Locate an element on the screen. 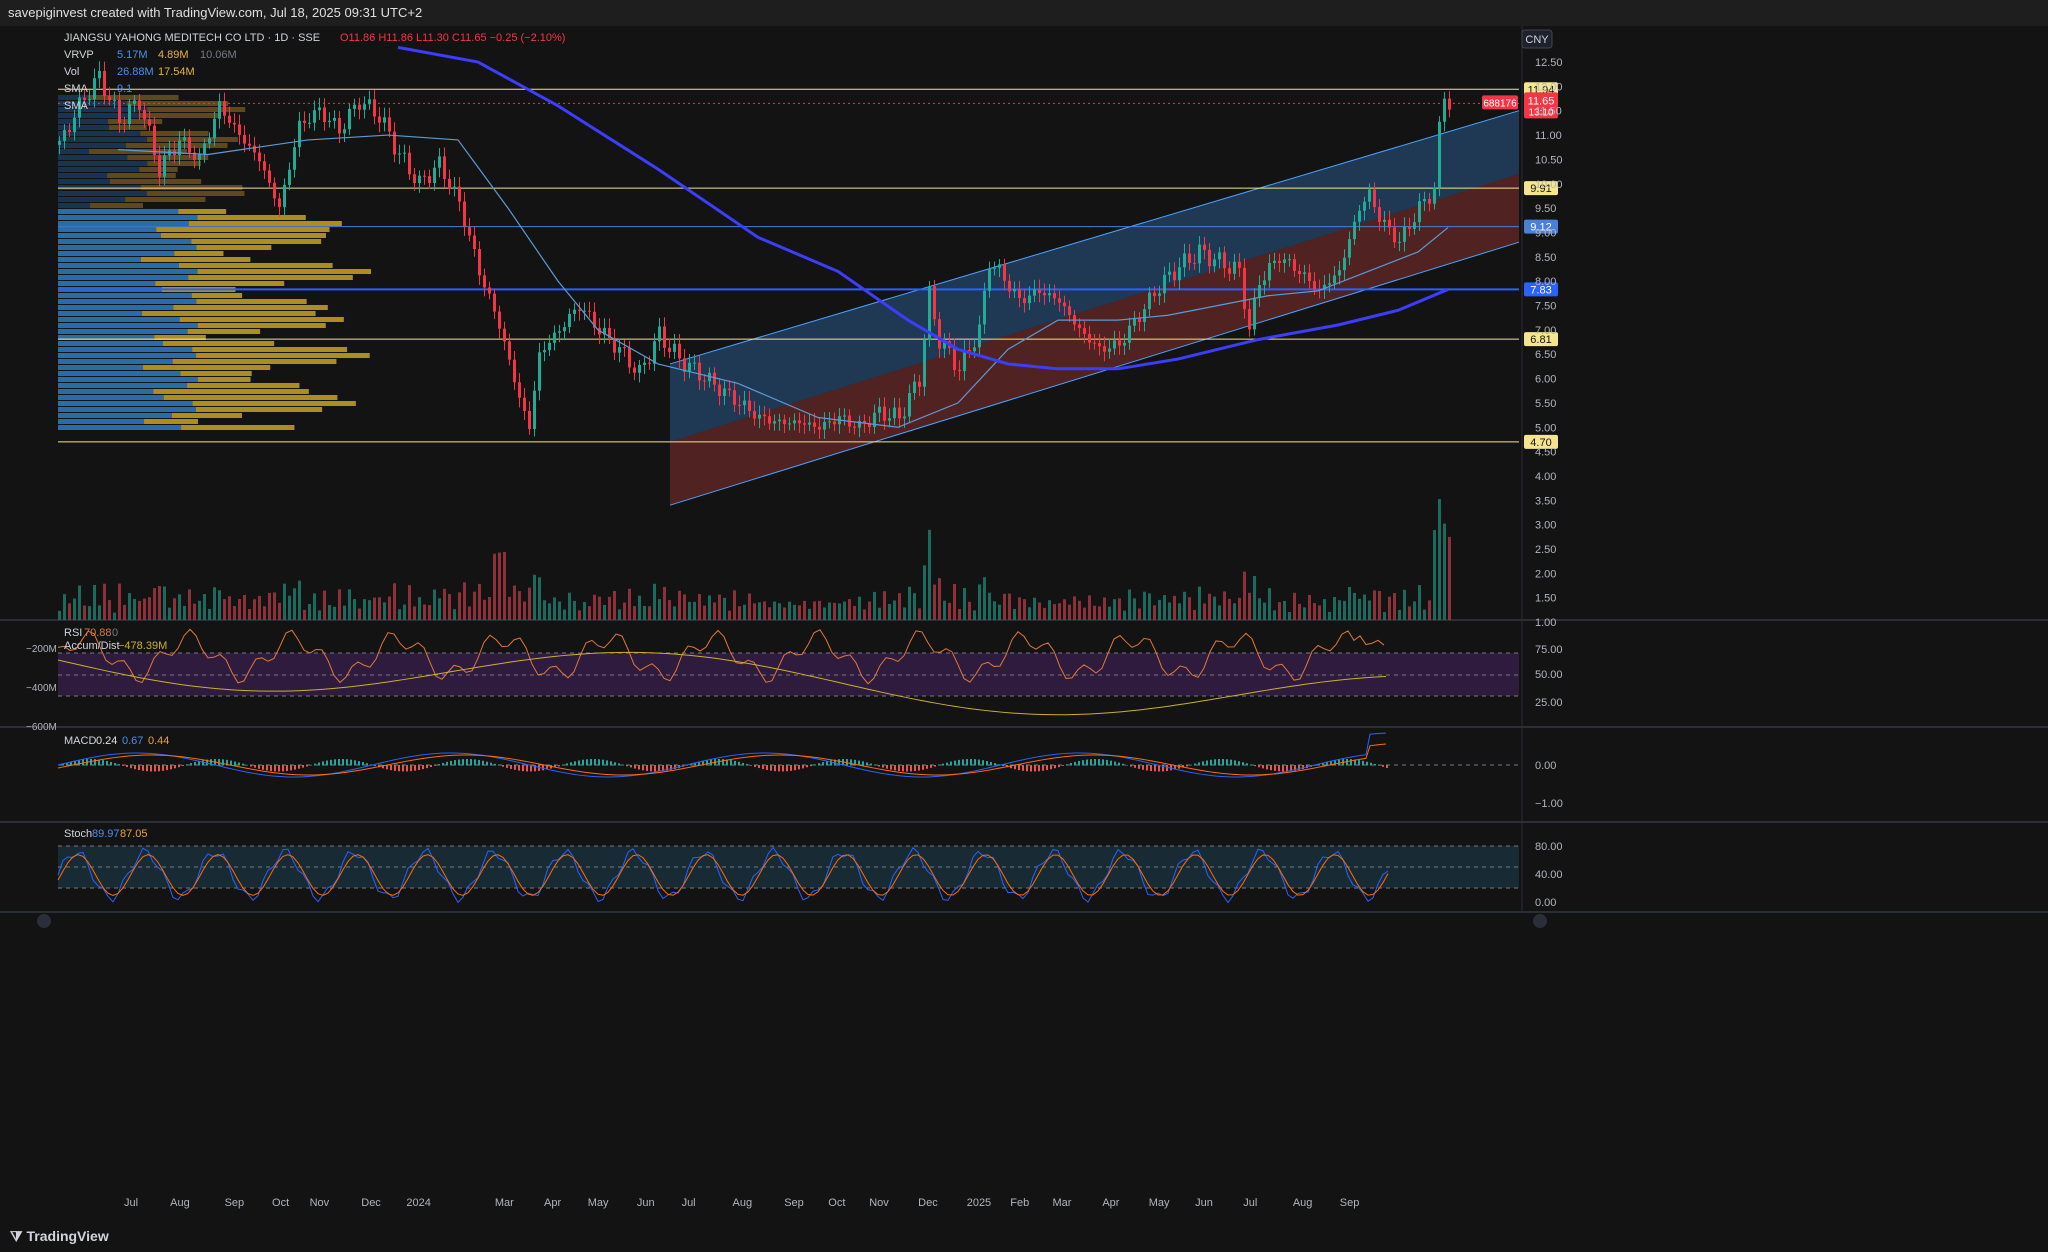 The width and height of the screenshot is (2048, 1252). price-axis-tick: 5.50 is located at coordinates (1545, 404).